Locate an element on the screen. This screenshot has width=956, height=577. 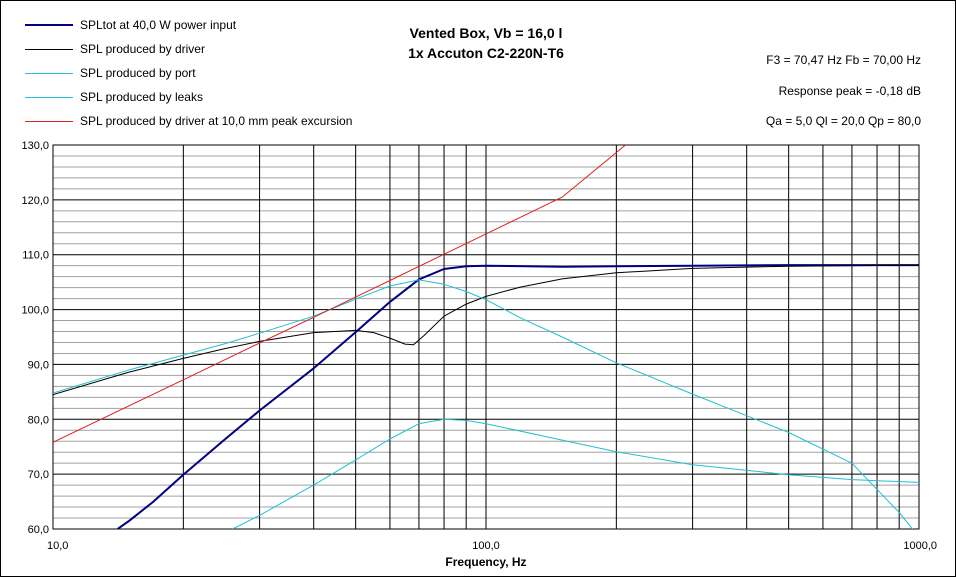
y-tick-label: 100,0 is located at coordinates (35, 311).